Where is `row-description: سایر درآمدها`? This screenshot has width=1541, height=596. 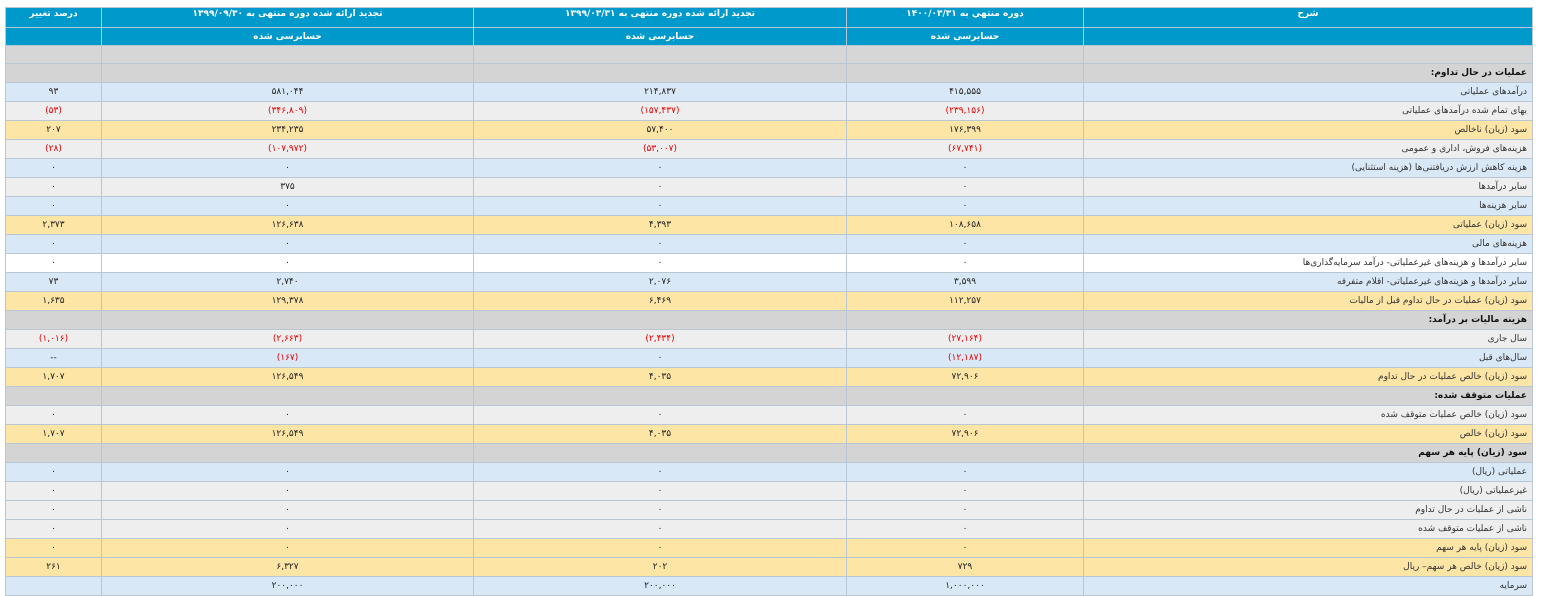
row-description: سایر درآمدها is located at coordinates (1308, 187).